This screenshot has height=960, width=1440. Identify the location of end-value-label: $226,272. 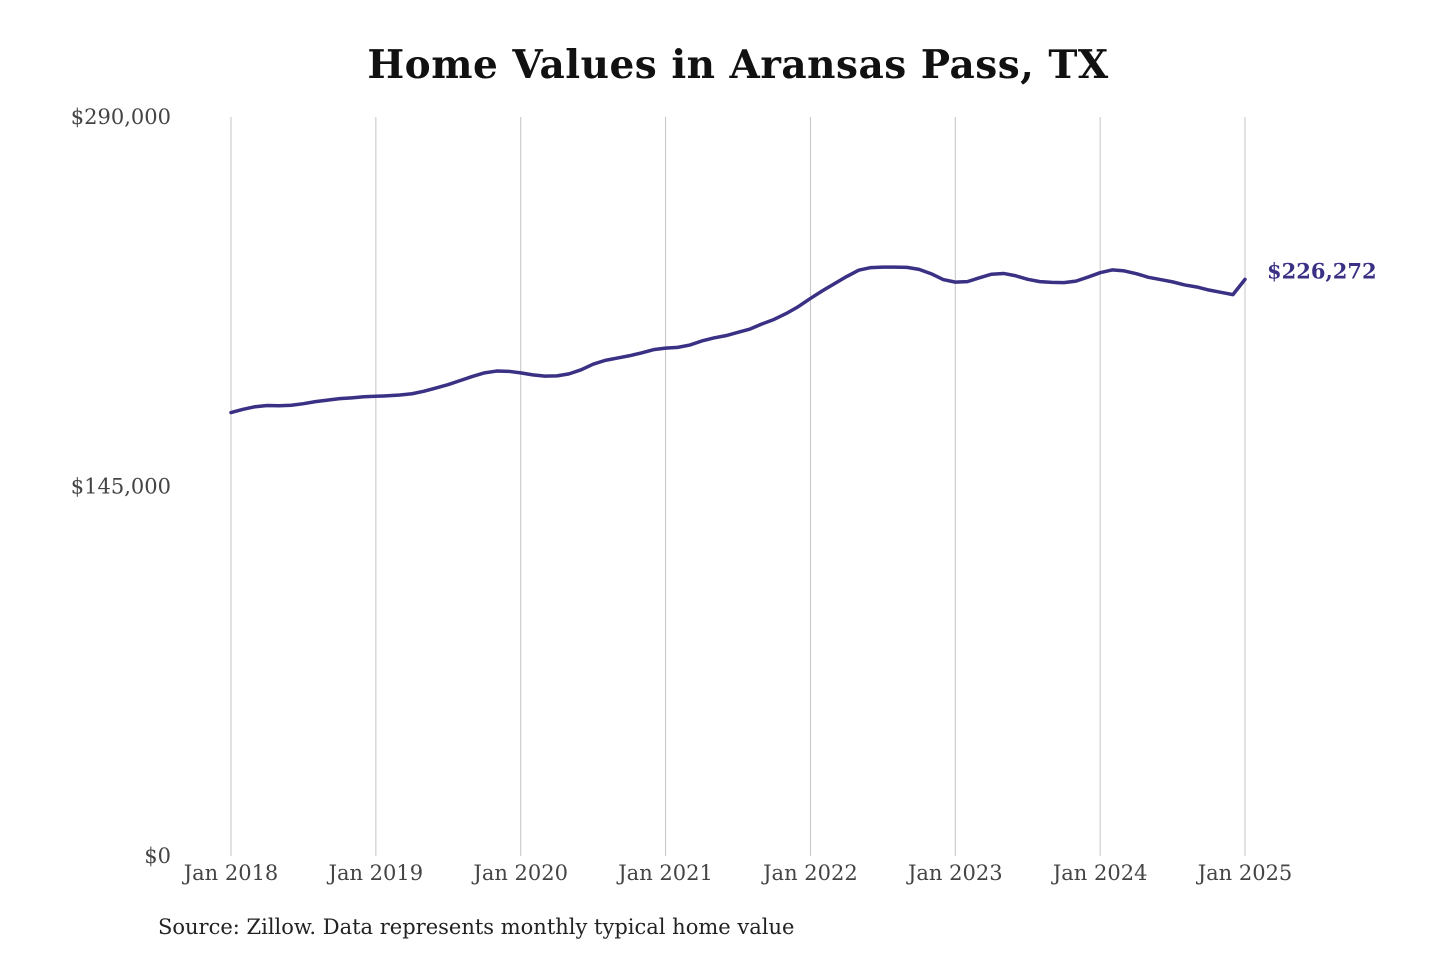
(1322, 270).